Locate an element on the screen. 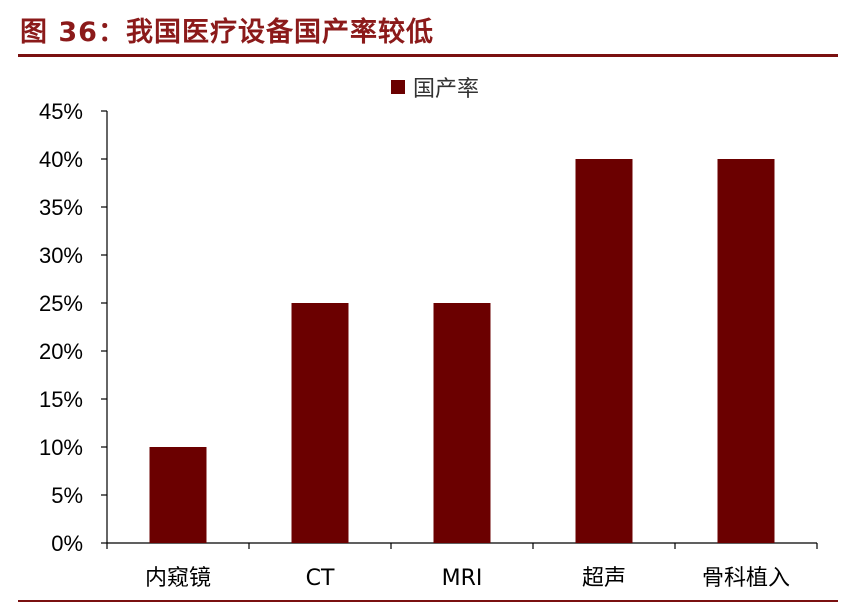 Image resolution: width=848 pixels, height=605 pixels. x-axis-labels: 内窥镜 CT MRI 超声 骨科植入 is located at coordinates (467, 578).